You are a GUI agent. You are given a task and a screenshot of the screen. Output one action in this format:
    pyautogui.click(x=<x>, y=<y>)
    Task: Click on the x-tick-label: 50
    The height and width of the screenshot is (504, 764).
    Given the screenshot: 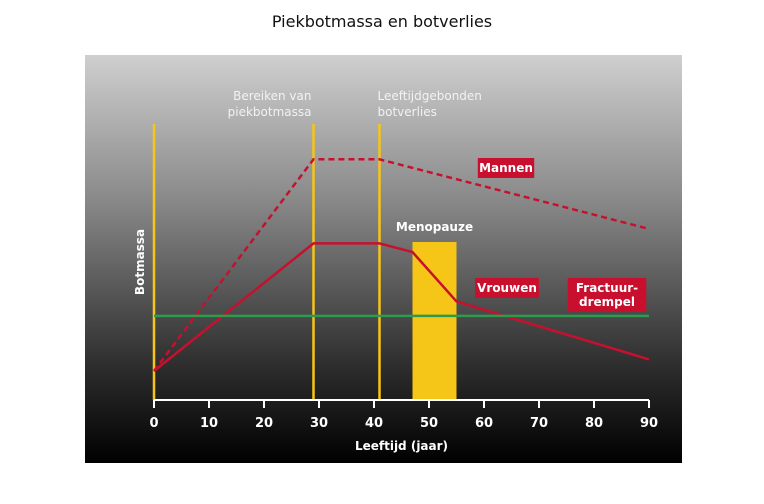 What is the action you would take?
    pyautogui.click(x=429, y=423)
    